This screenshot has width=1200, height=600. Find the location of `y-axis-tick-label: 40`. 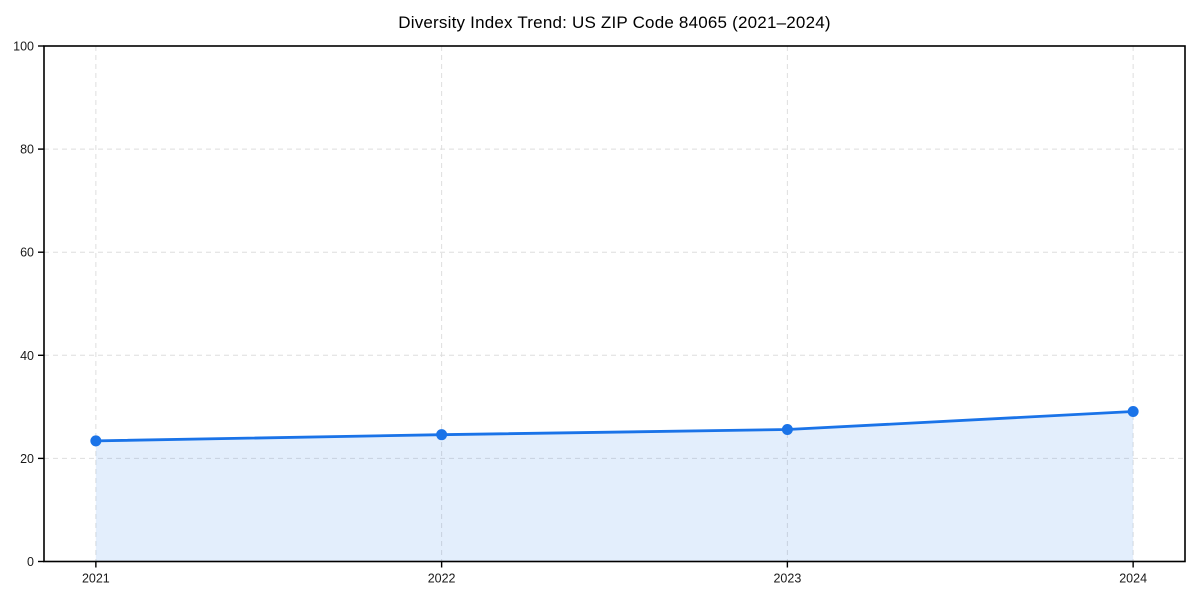

y-axis-tick-label: 40 is located at coordinates (27, 356).